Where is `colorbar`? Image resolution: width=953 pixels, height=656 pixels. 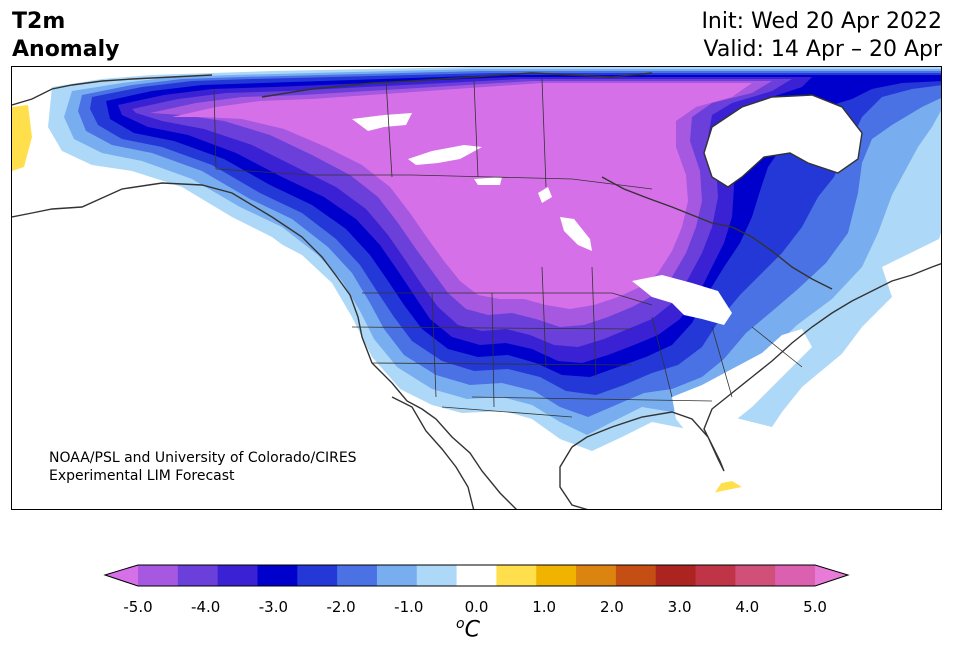 colorbar is located at coordinates (476, 575).